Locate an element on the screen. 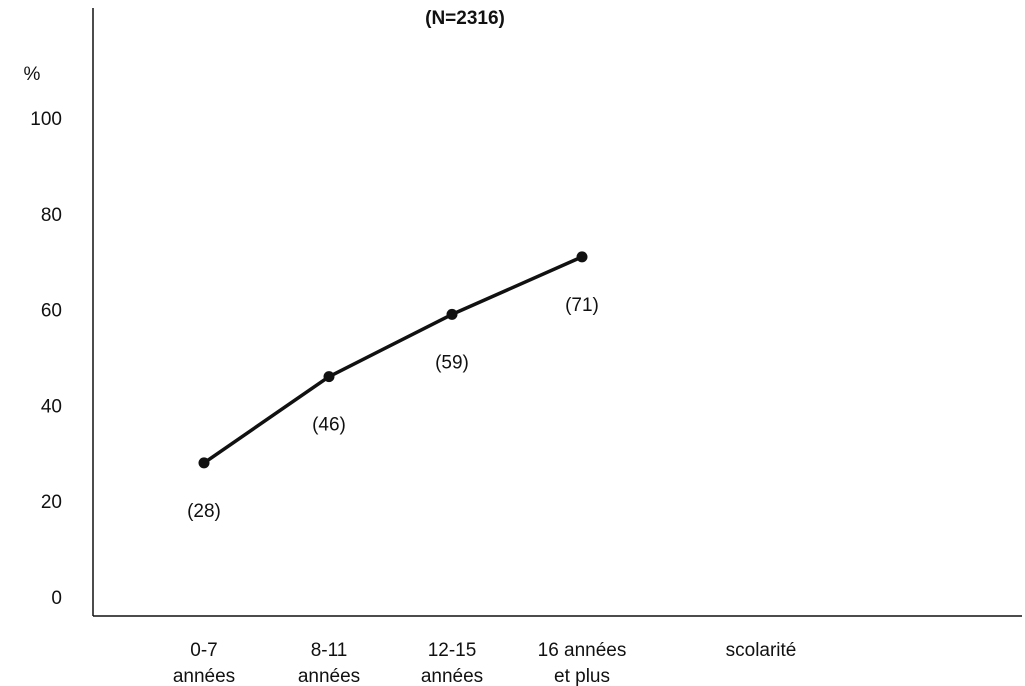 The width and height of the screenshot is (1025, 686). y-tick-label: 60 is located at coordinates (51, 311).